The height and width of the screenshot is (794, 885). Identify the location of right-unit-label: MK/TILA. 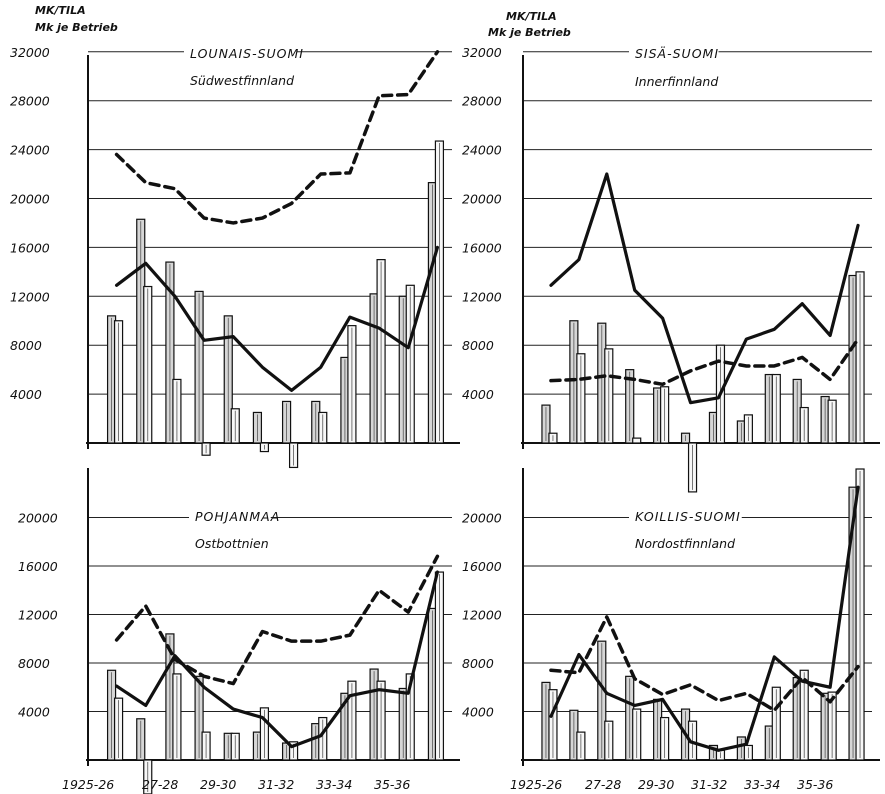
(531, 16).